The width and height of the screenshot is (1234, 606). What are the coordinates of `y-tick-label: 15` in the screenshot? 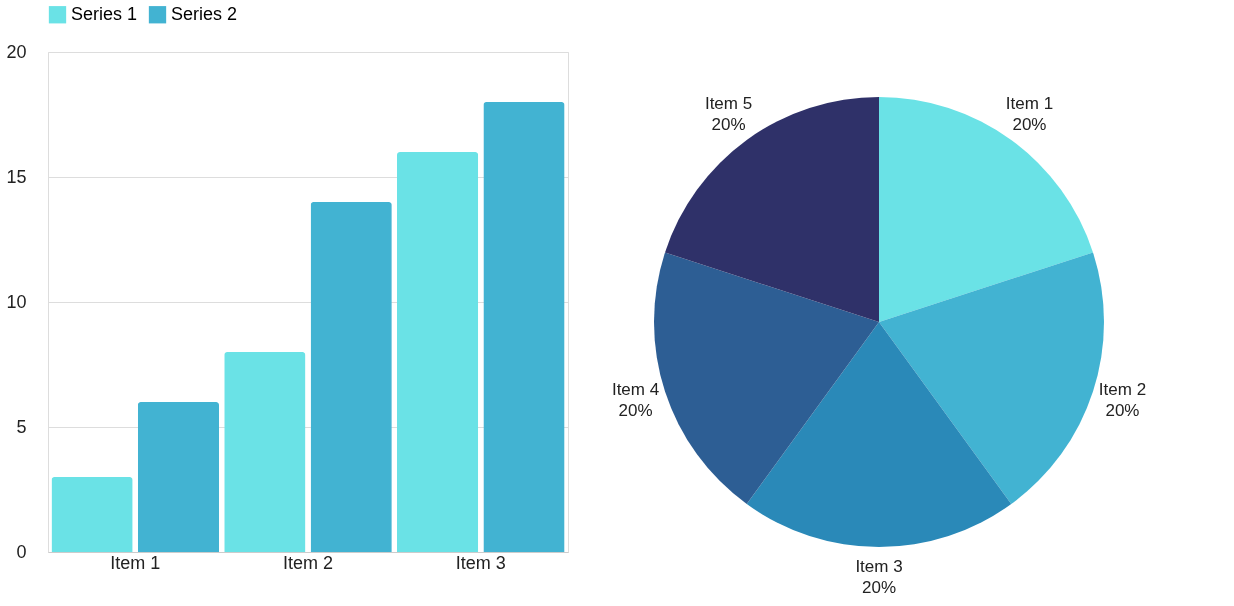 It's located at (16, 176).